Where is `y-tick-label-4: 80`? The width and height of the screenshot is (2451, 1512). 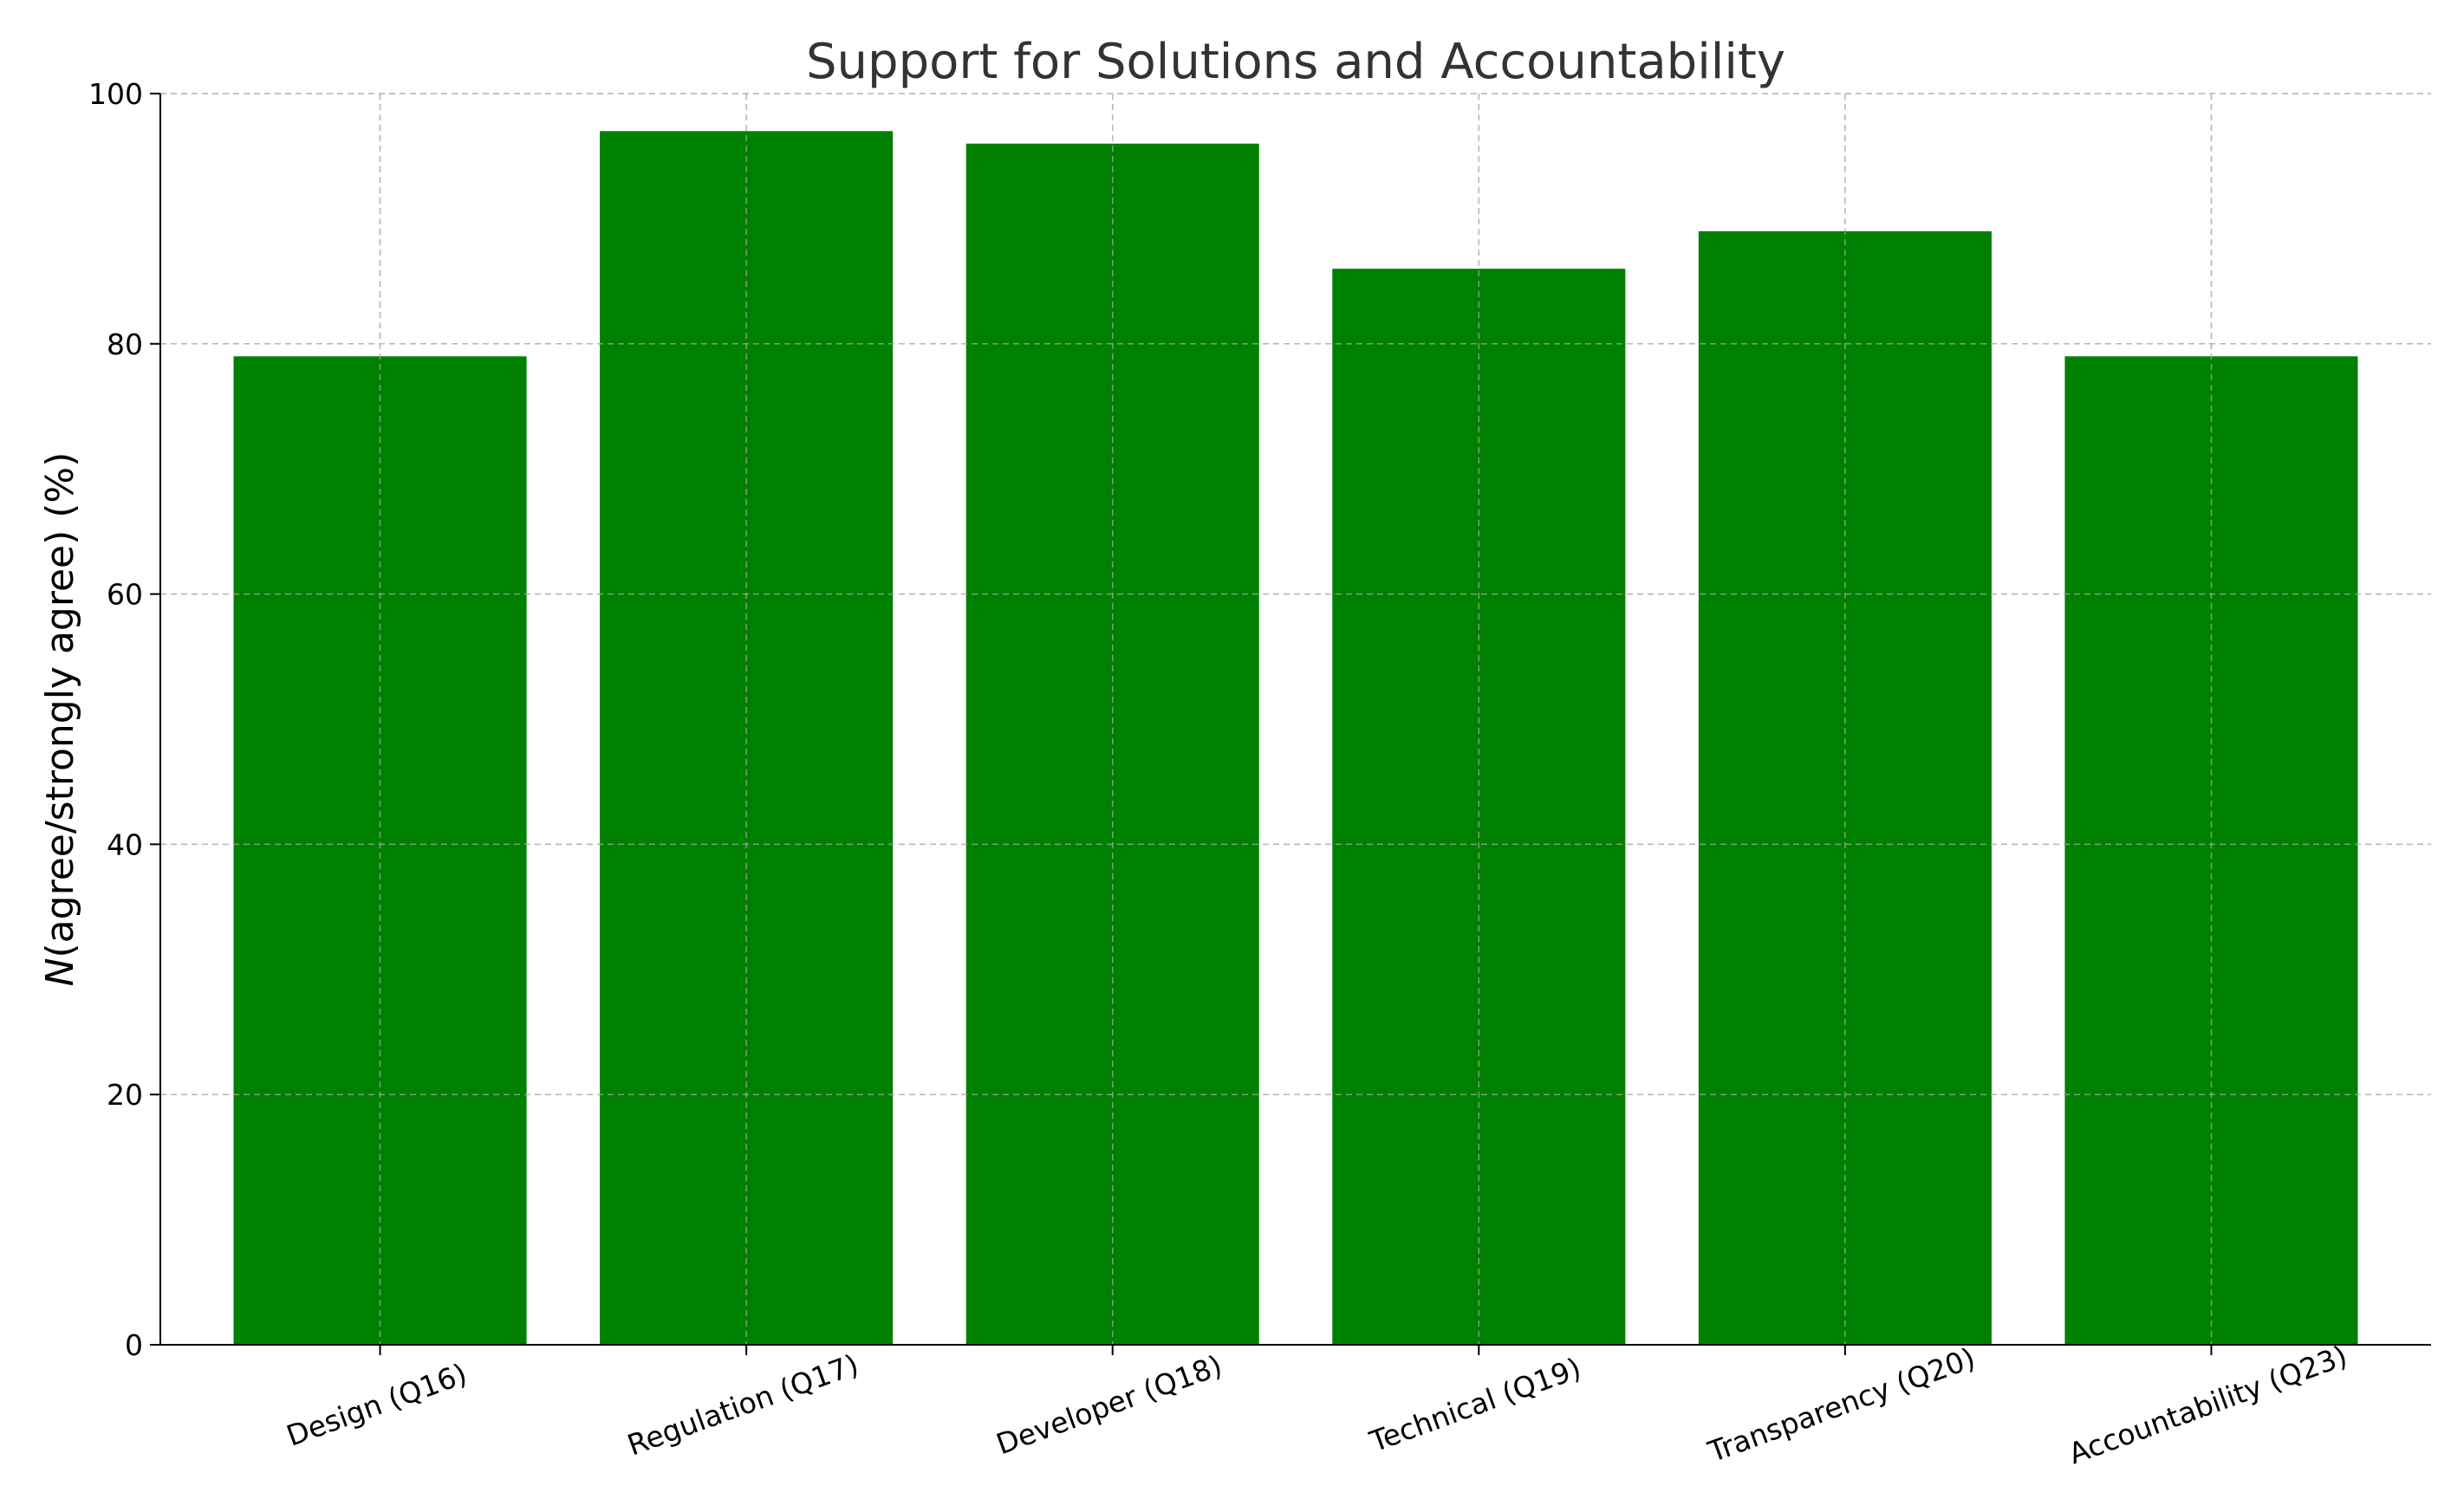
y-tick-label-4: 80 is located at coordinates (125, 344).